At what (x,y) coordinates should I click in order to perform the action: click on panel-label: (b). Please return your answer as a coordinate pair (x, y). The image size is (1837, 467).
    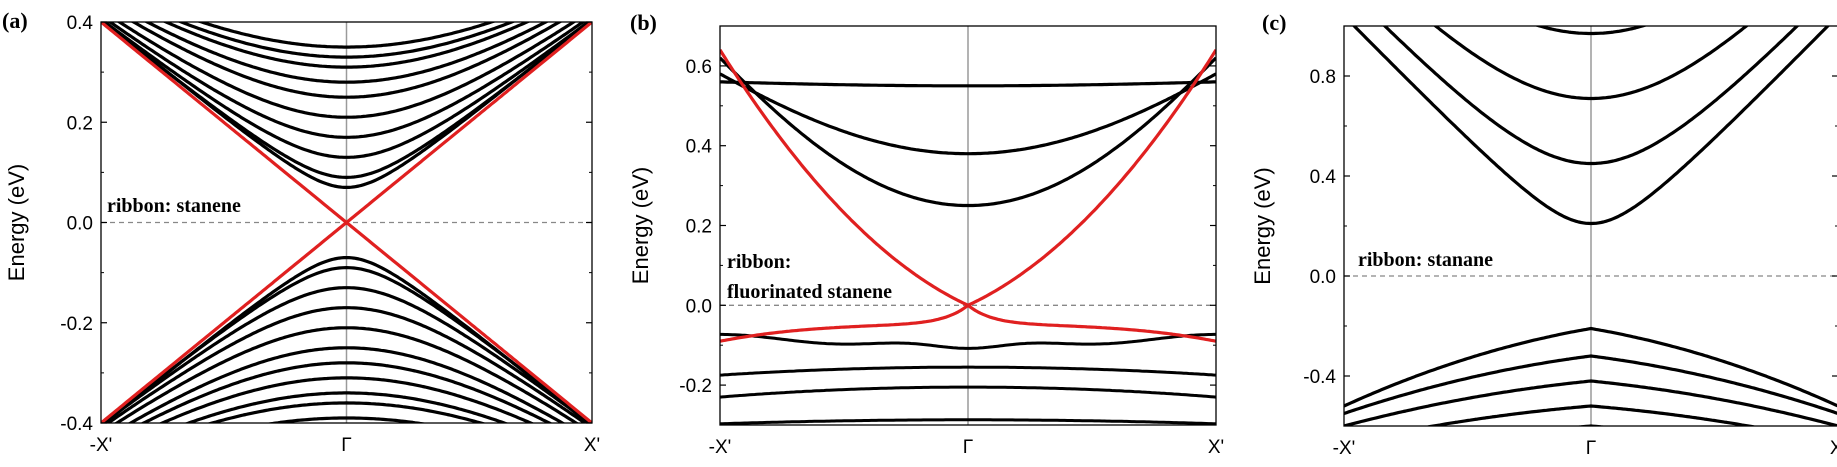
    Looking at the image, I should click on (643, 22).